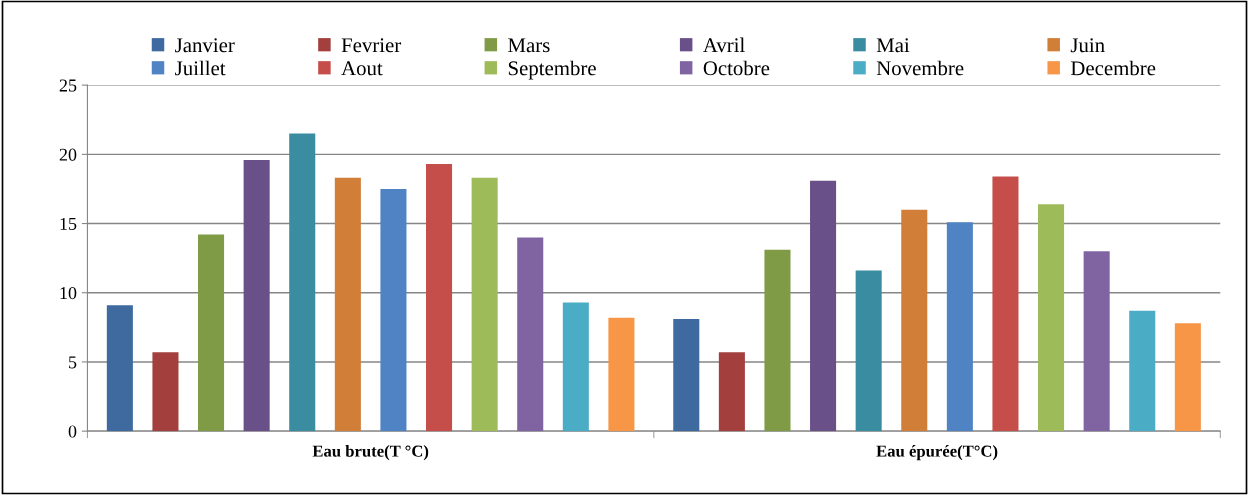  What do you see at coordinates (68, 223) in the screenshot?
I see `y-tick-label: 15` at bounding box center [68, 223].